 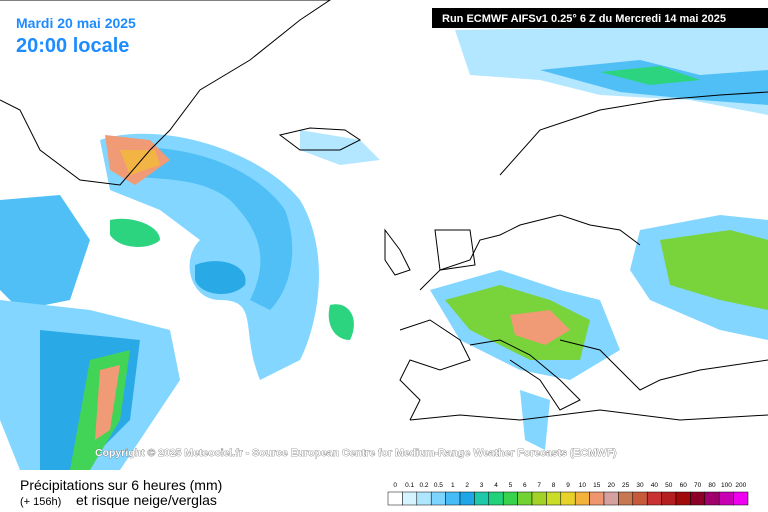 What do you see at coordinates (453, 485) in the screenshot?
I see `legend-label: 1` at bounding box center [453, 485].